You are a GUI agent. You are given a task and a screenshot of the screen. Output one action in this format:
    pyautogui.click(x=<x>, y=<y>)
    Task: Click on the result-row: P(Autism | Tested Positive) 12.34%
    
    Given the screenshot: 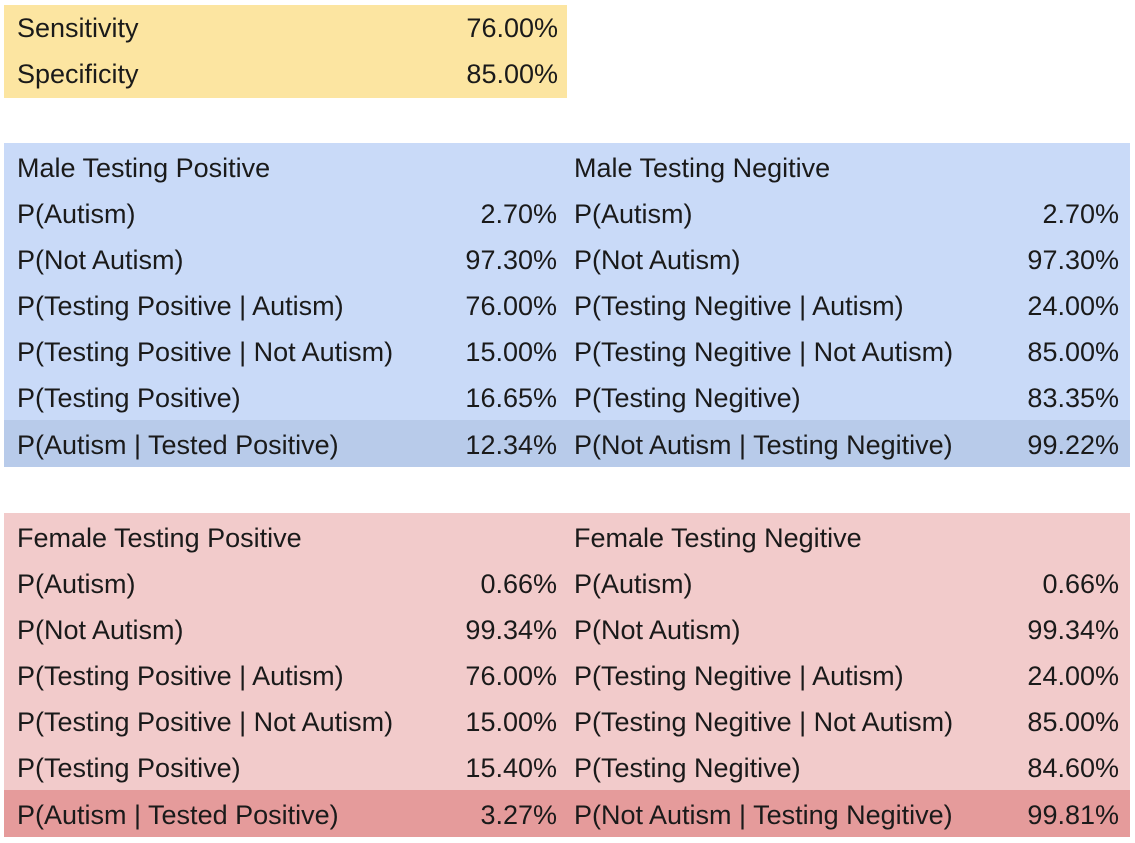 What is the action you would take?
    pyautogui.click(x=280, y=445)
    